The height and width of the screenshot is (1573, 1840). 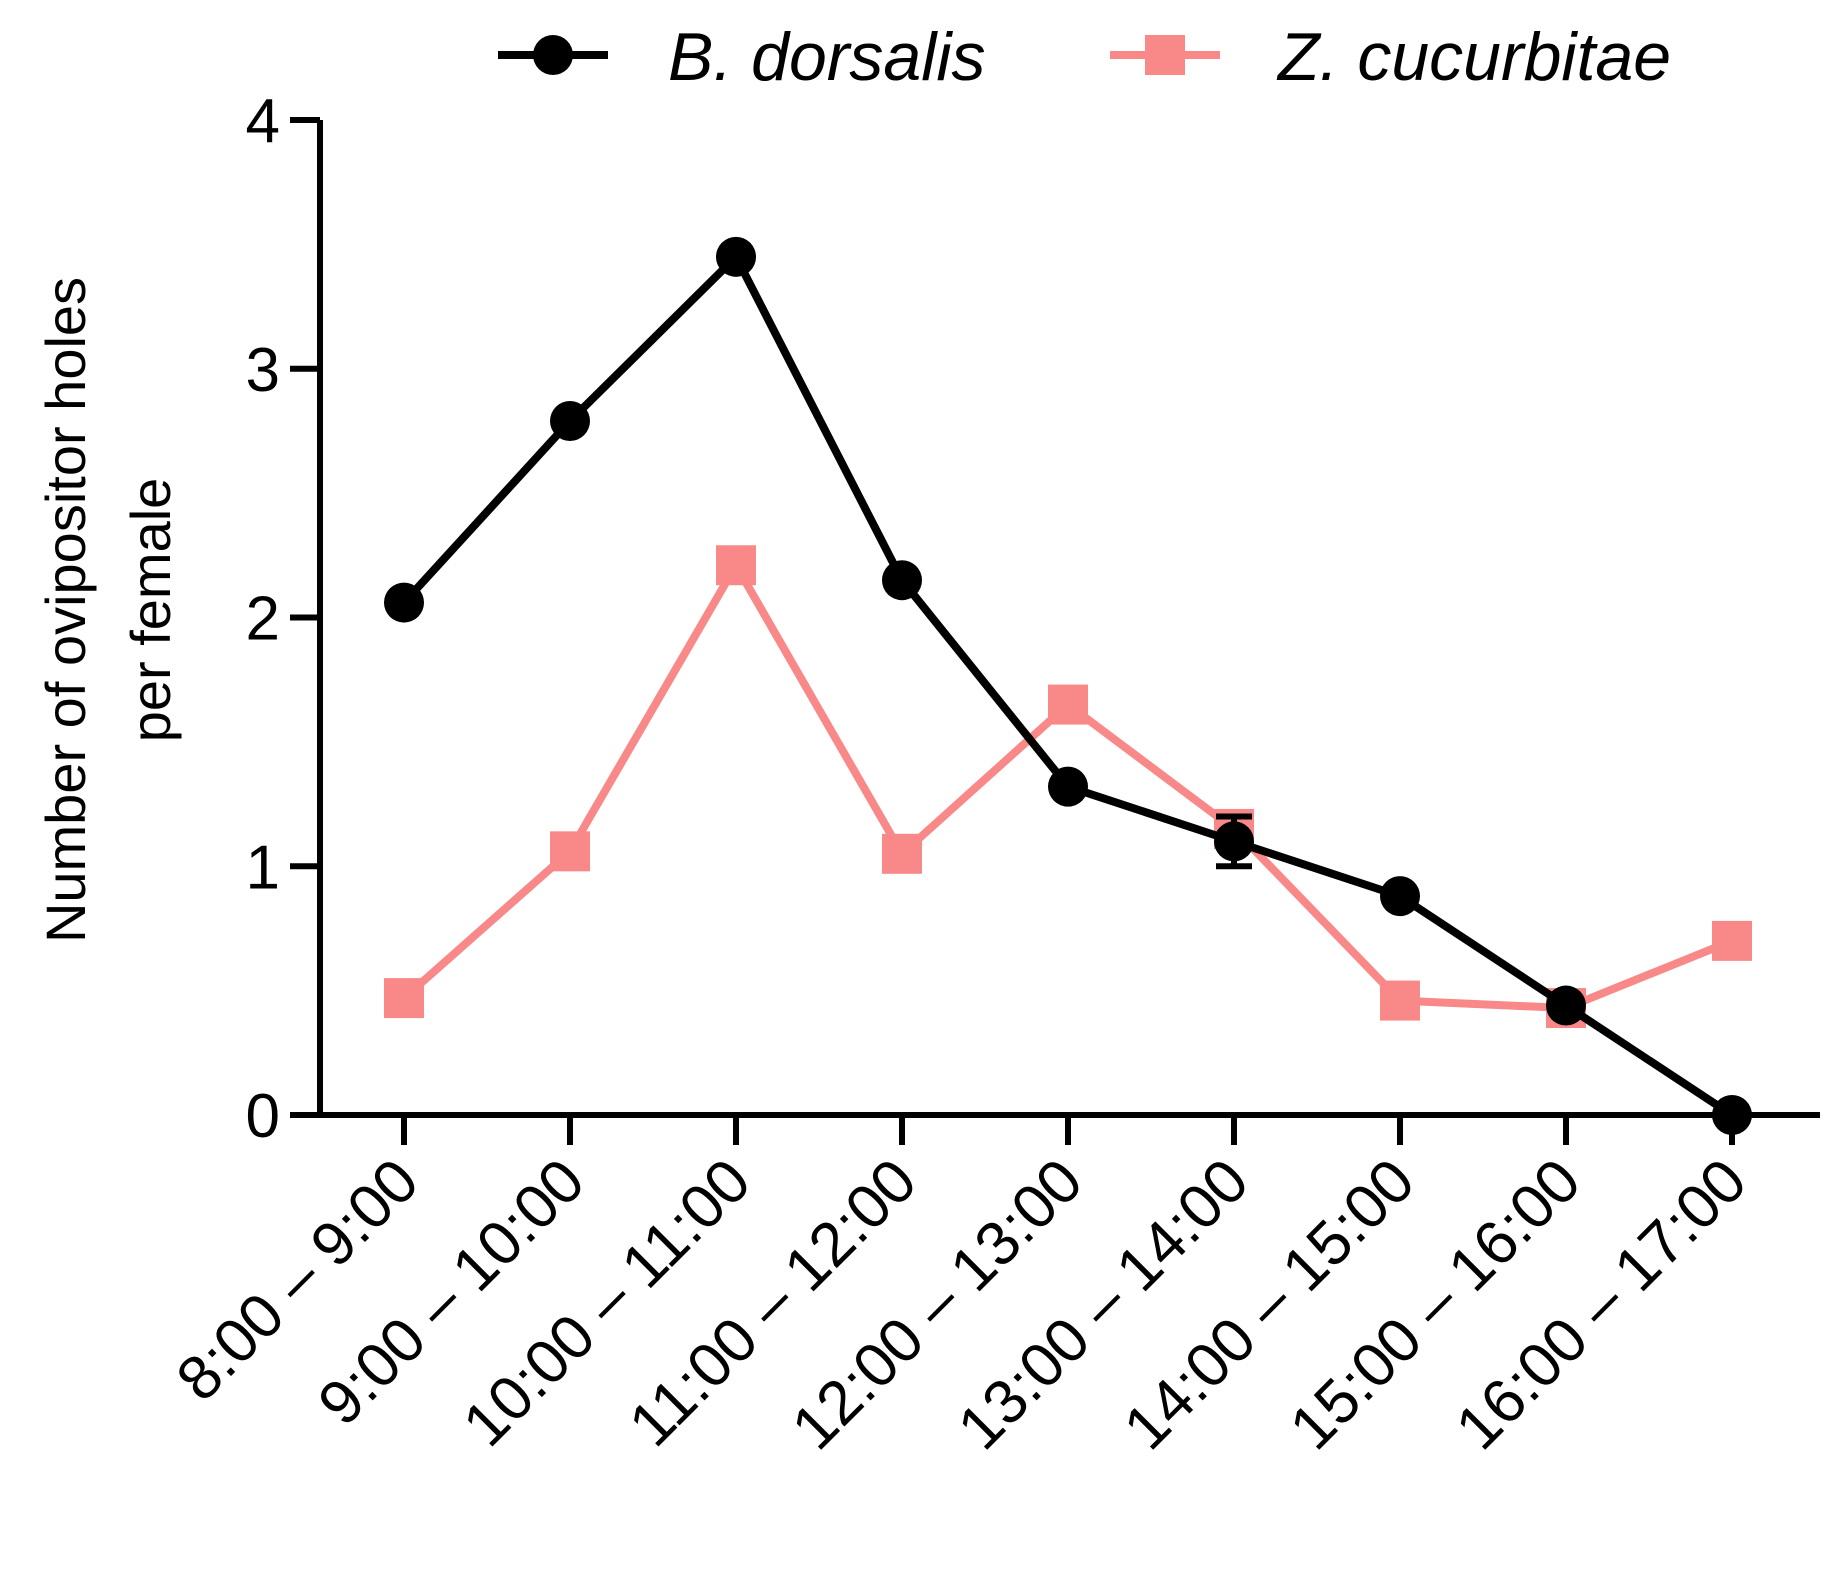 What do you see at coordinates (263, 370) in the screenshot?
I see `y-tick-label: 3` at bounding box center [263, 370].